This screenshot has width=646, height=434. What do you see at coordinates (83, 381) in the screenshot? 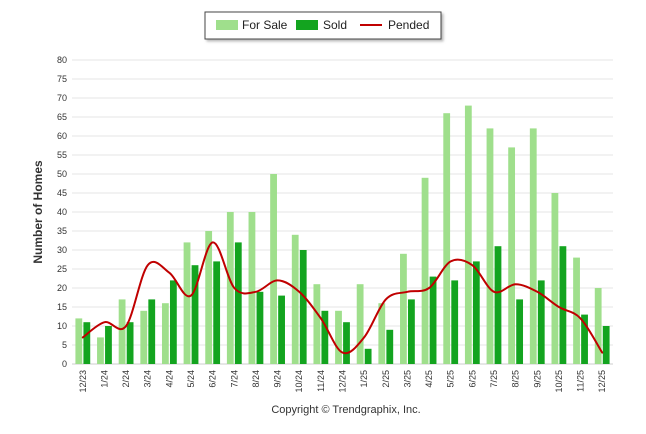
I see `x-tick-label: 12/23` at bounding box center [83, 381].